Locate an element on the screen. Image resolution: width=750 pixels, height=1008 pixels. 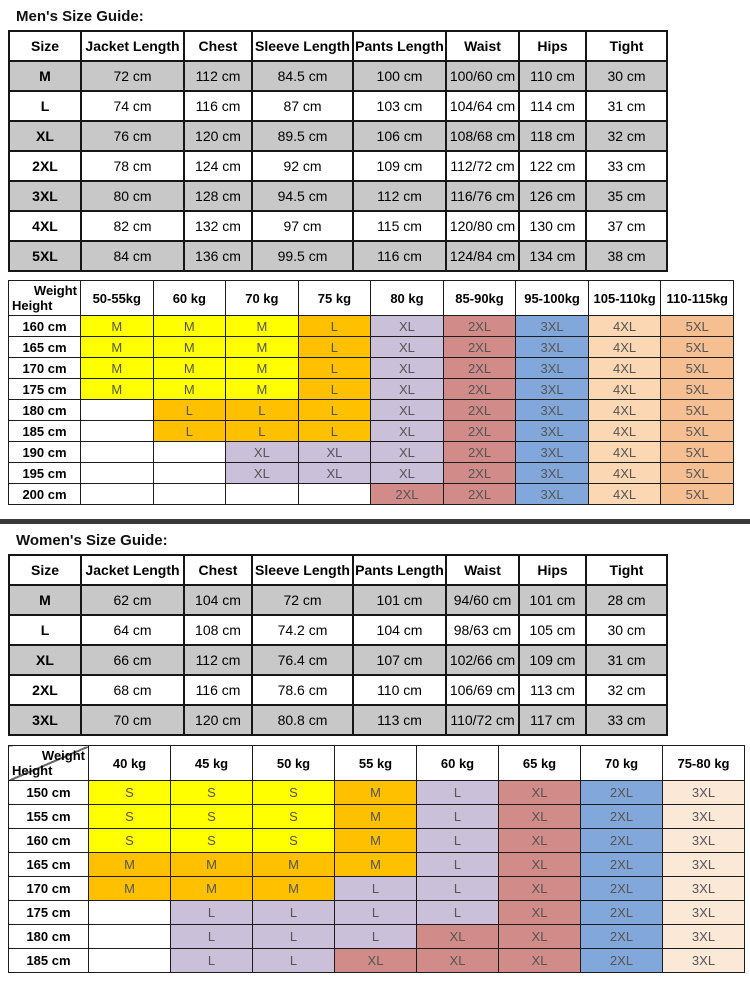
weight-column-header: 40 kg is located at coordinates (129, 763).